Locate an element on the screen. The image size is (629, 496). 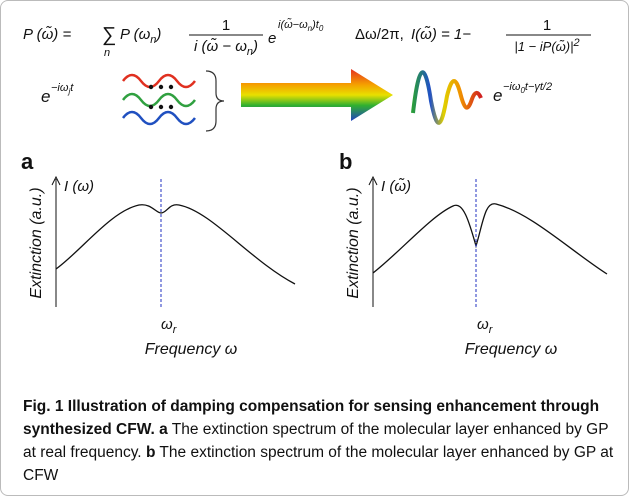
eq-exp: i(ω̃−ωn)t0 is located at coordinates (301, 25).